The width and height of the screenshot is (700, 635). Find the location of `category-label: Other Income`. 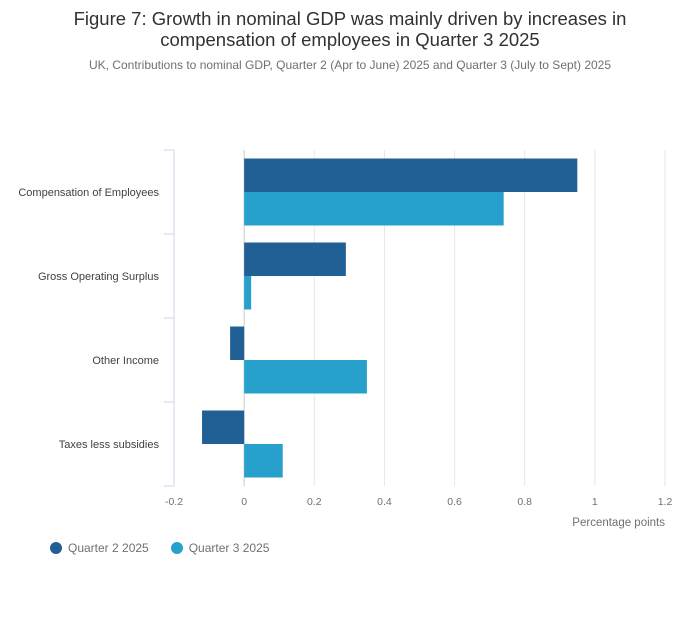

category-label: Other Income is located at coordinates (125, 361).